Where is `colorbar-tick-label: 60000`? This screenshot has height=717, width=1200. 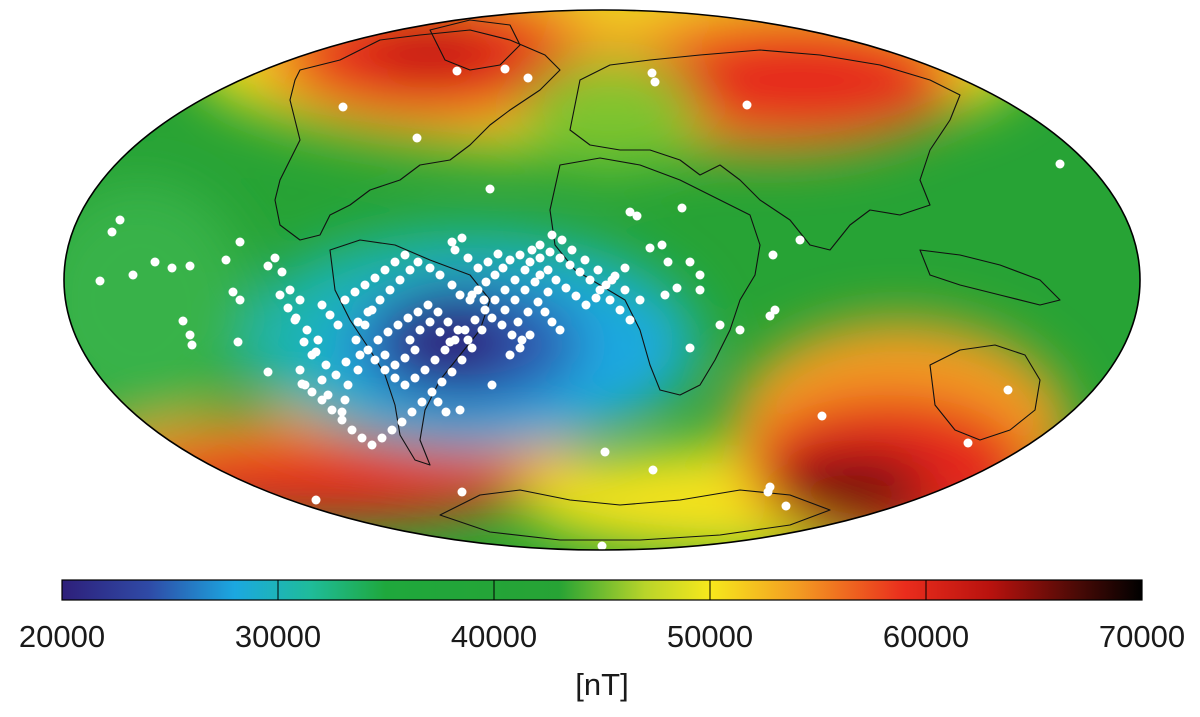 colorbar-tick-label: 60000 is located at coordinates (926, 636).